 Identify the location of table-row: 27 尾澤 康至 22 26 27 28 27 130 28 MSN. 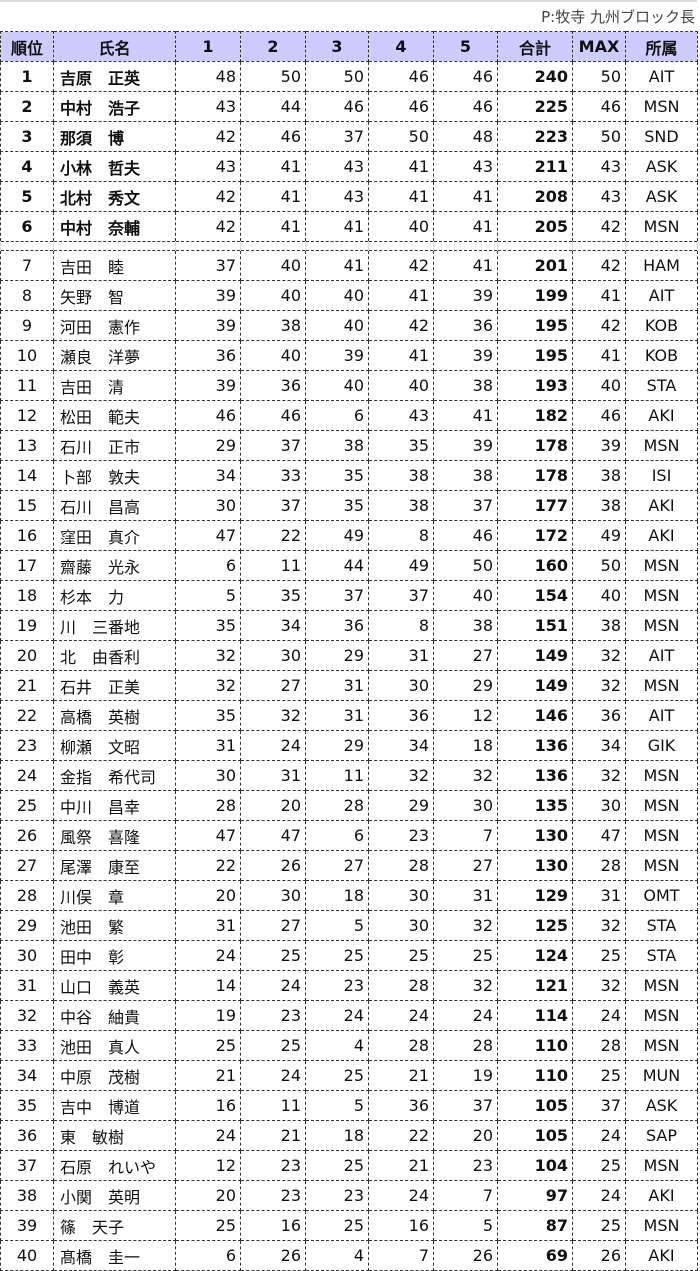
(349, 865).